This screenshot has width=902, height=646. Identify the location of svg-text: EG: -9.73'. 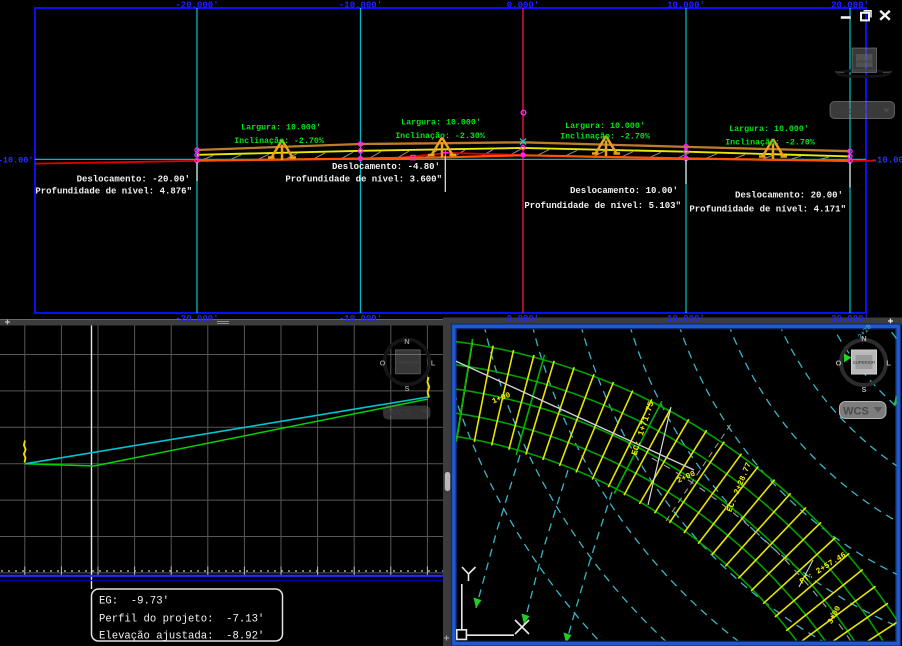
(134, 602).